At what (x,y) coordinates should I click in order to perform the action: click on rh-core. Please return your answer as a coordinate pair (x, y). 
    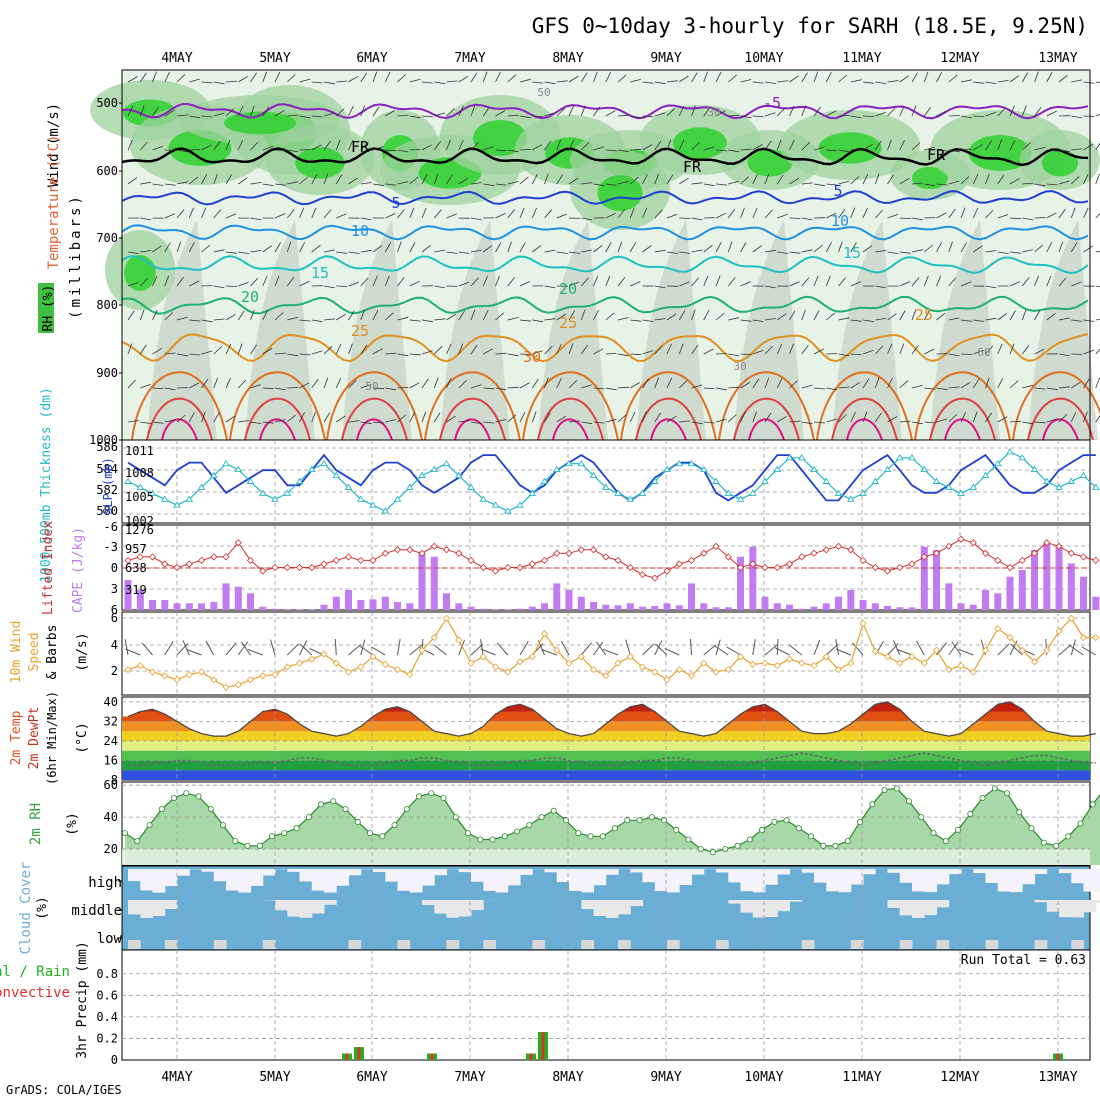
    Looking at the image, I should click on (620, 193).